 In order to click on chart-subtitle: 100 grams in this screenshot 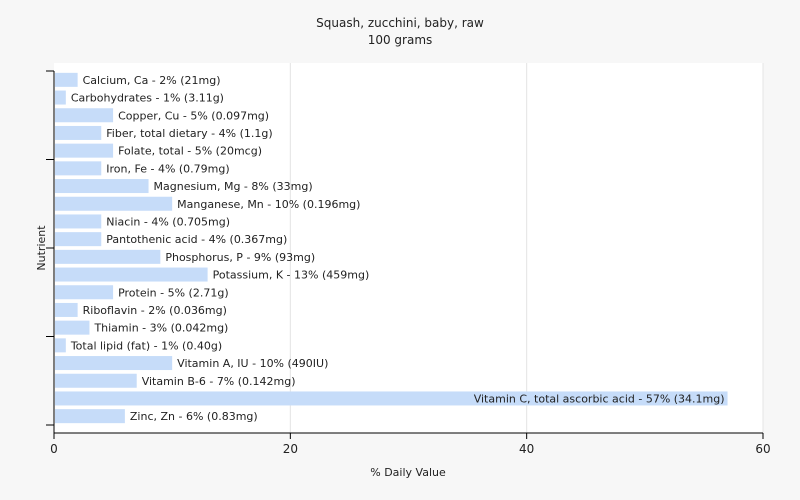, I will do `click(400, 40)`.